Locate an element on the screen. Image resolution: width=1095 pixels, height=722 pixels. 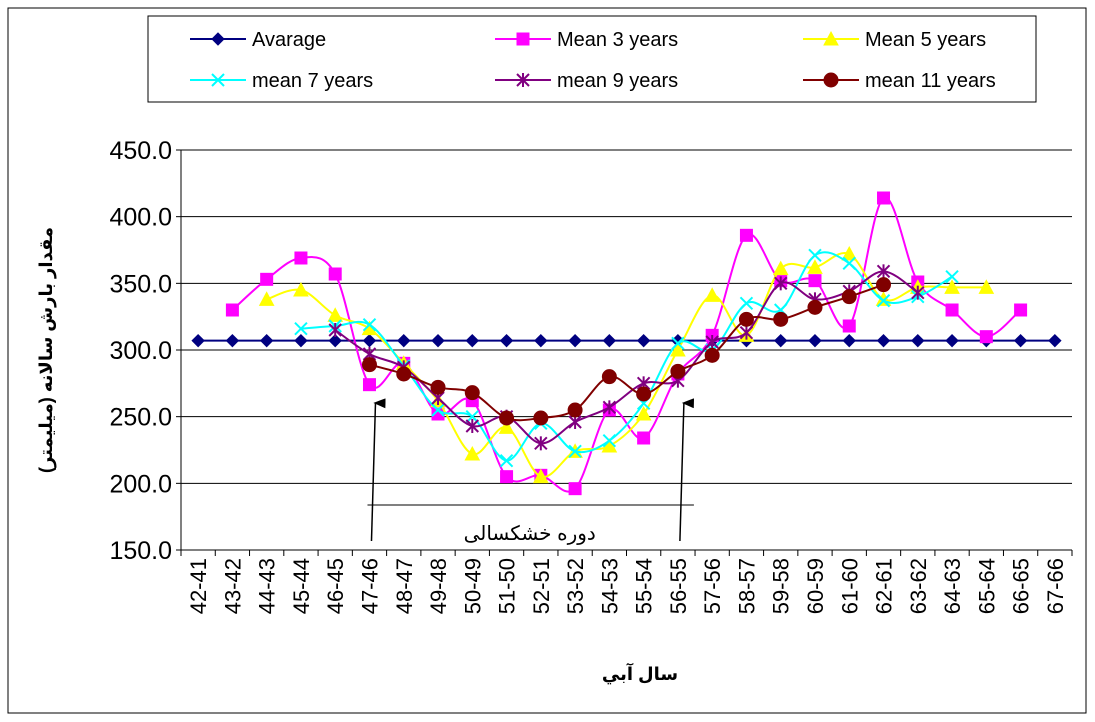
legend-label: Mean 5 years is located at coordinates (925, 40).